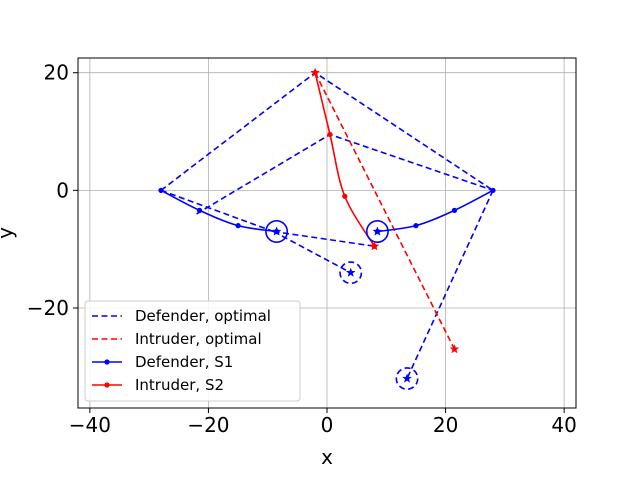 This screenshot has height=480, width=640. I want to click on intruder-s2-line, so click(345, 159).